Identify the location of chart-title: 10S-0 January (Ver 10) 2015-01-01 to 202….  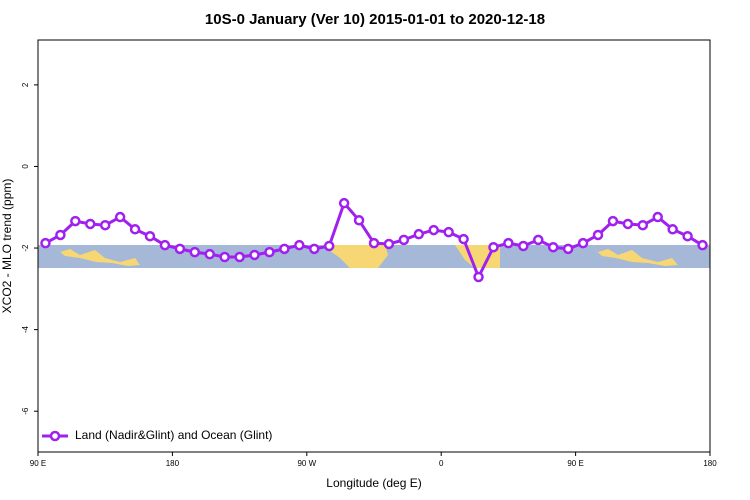
(375, 19).